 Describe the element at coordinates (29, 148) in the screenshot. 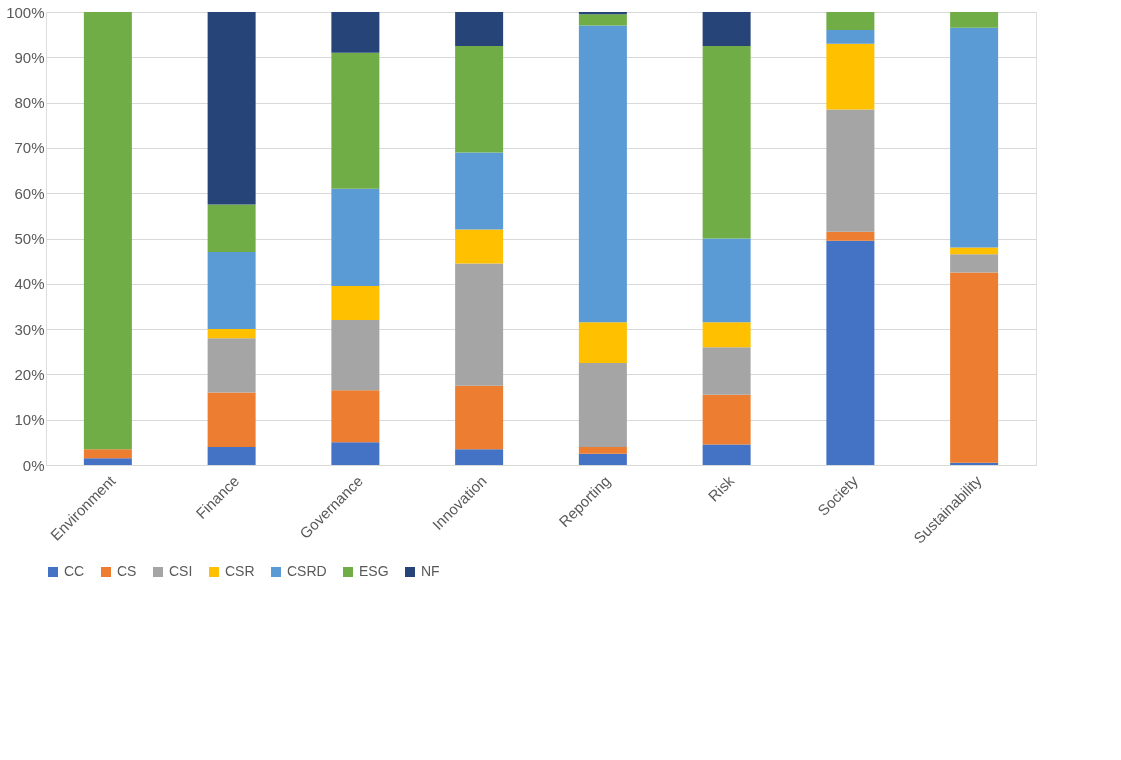

I see `y-tick-label: 70%` at that location.